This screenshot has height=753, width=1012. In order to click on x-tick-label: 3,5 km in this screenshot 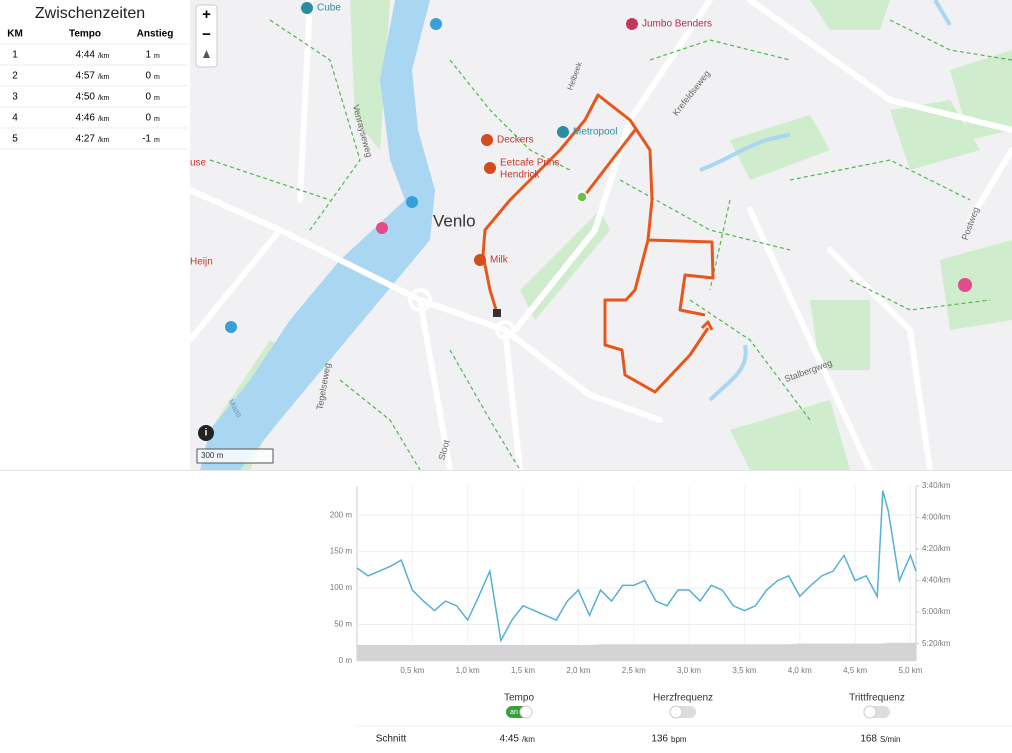, I will do `click(744, 670)`.